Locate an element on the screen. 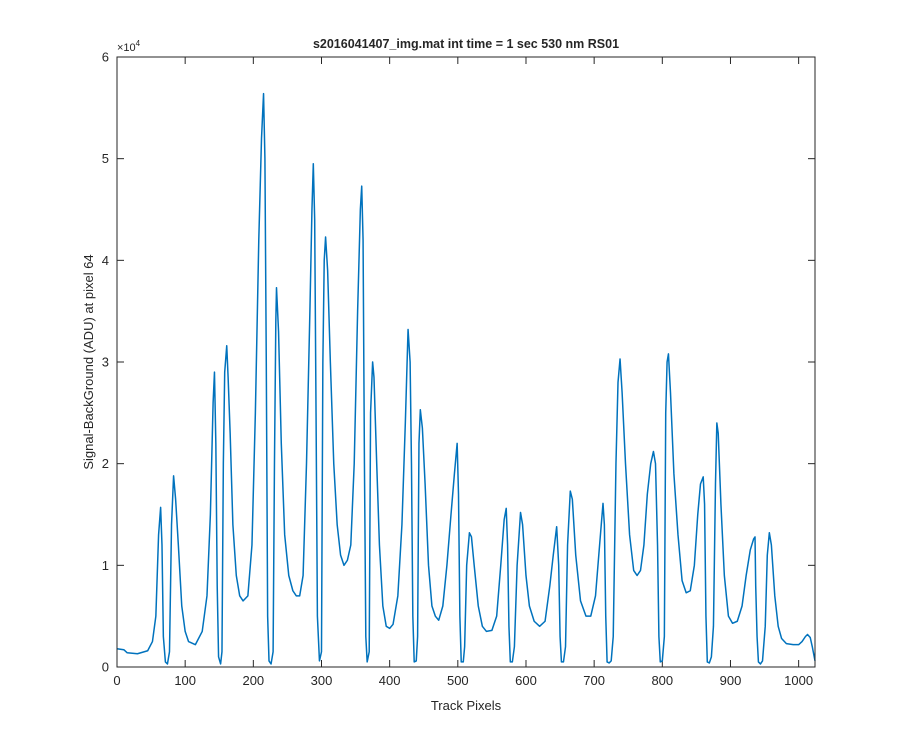  x-tick-label: 1000 is located at coordinates (798, 680).